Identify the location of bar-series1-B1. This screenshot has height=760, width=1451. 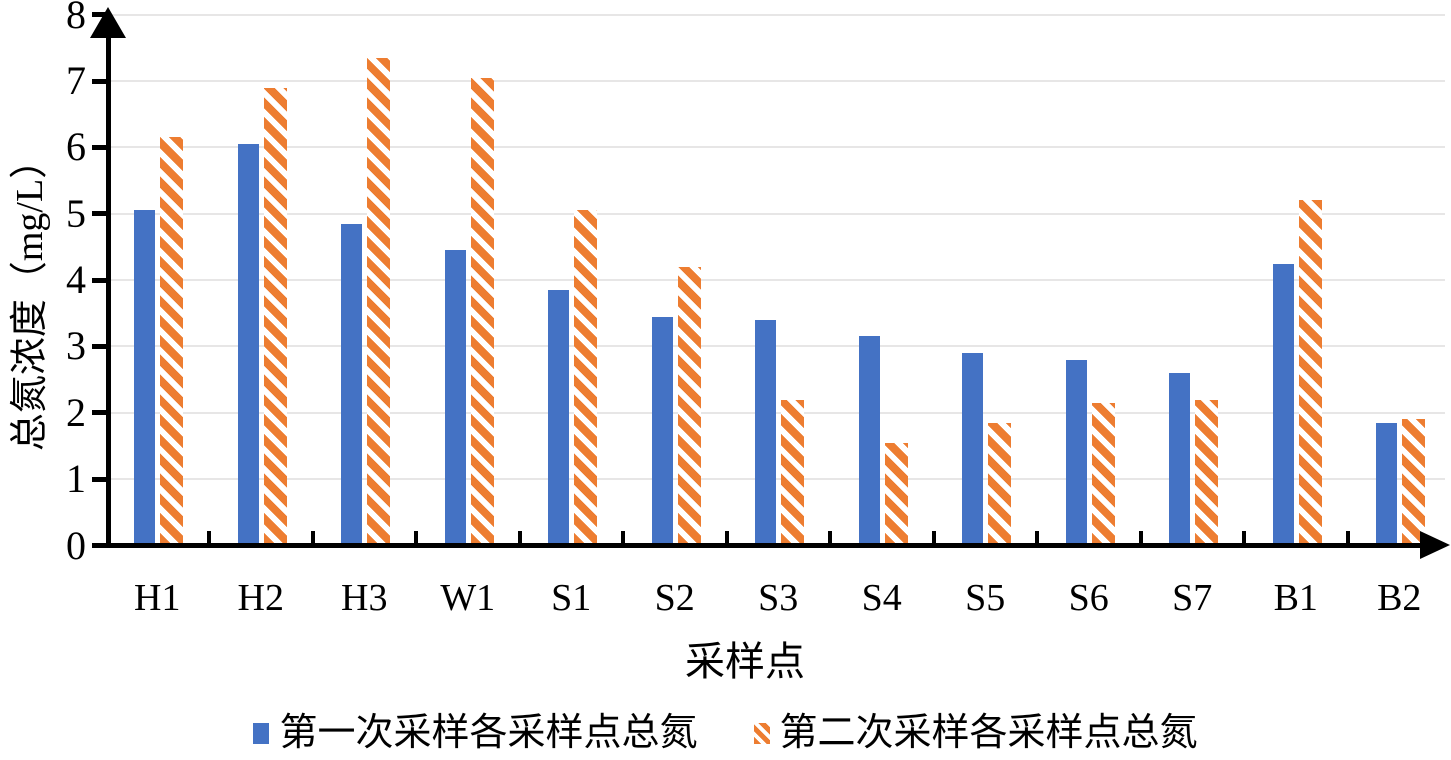
(1283, 404).